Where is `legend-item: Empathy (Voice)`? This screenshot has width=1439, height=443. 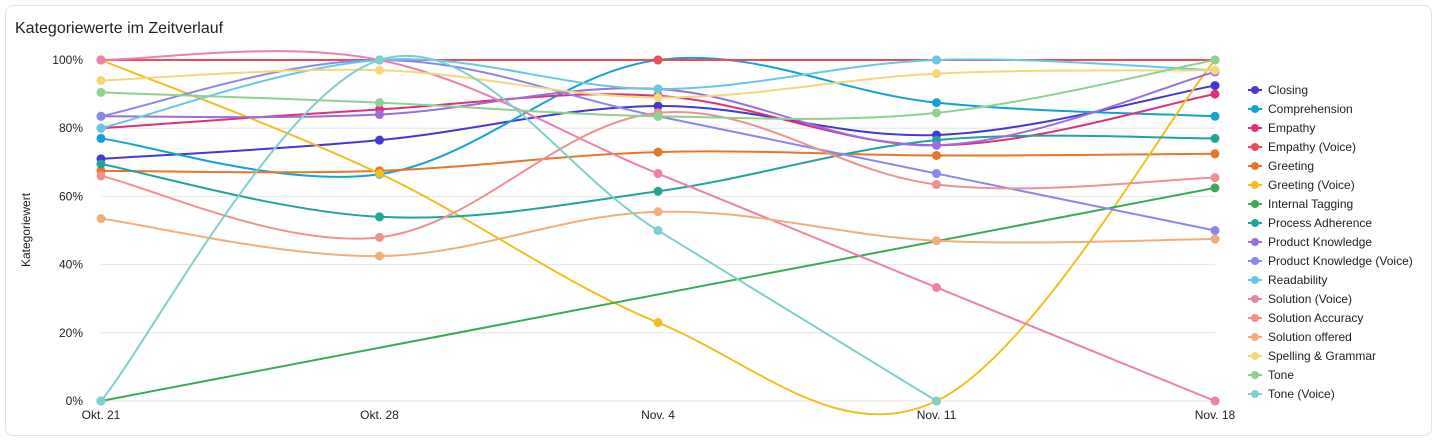
legend-item: Empathy (Voice) is located at coordinates (1302, 147).